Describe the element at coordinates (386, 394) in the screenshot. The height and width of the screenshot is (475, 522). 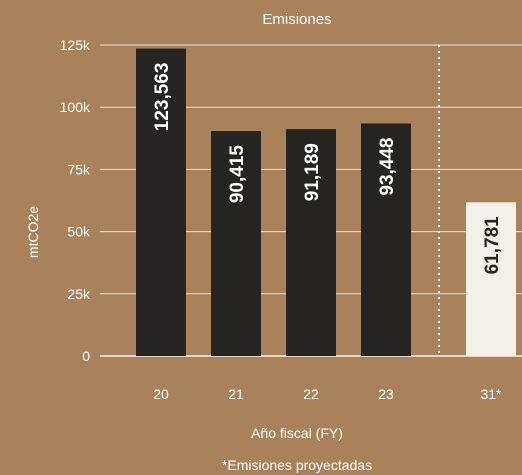
I see `x-tick-label: 23` at that location.